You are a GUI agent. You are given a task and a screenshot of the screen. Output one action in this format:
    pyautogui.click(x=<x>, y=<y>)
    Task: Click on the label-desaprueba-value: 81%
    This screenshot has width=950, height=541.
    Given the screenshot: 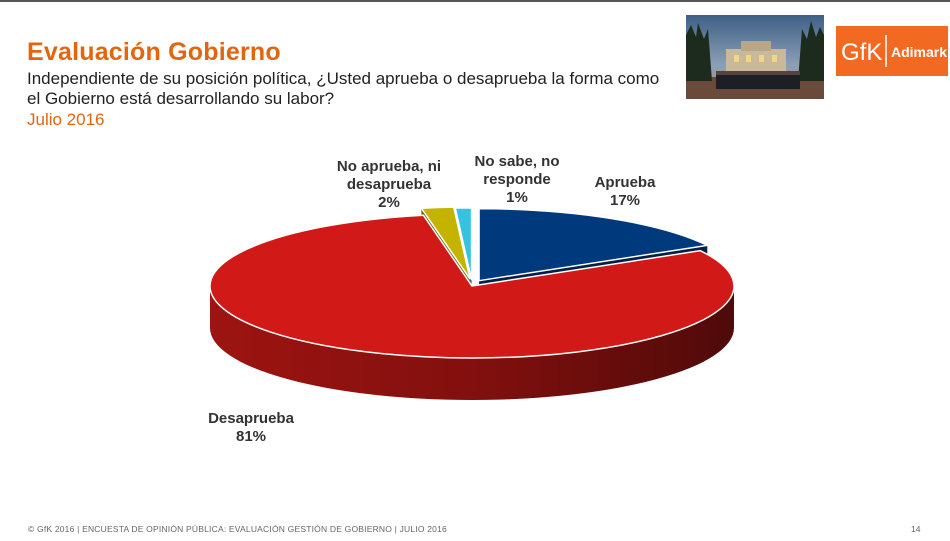 What is the action you would take?
    pyautogui.click(x=251, y=436)
    